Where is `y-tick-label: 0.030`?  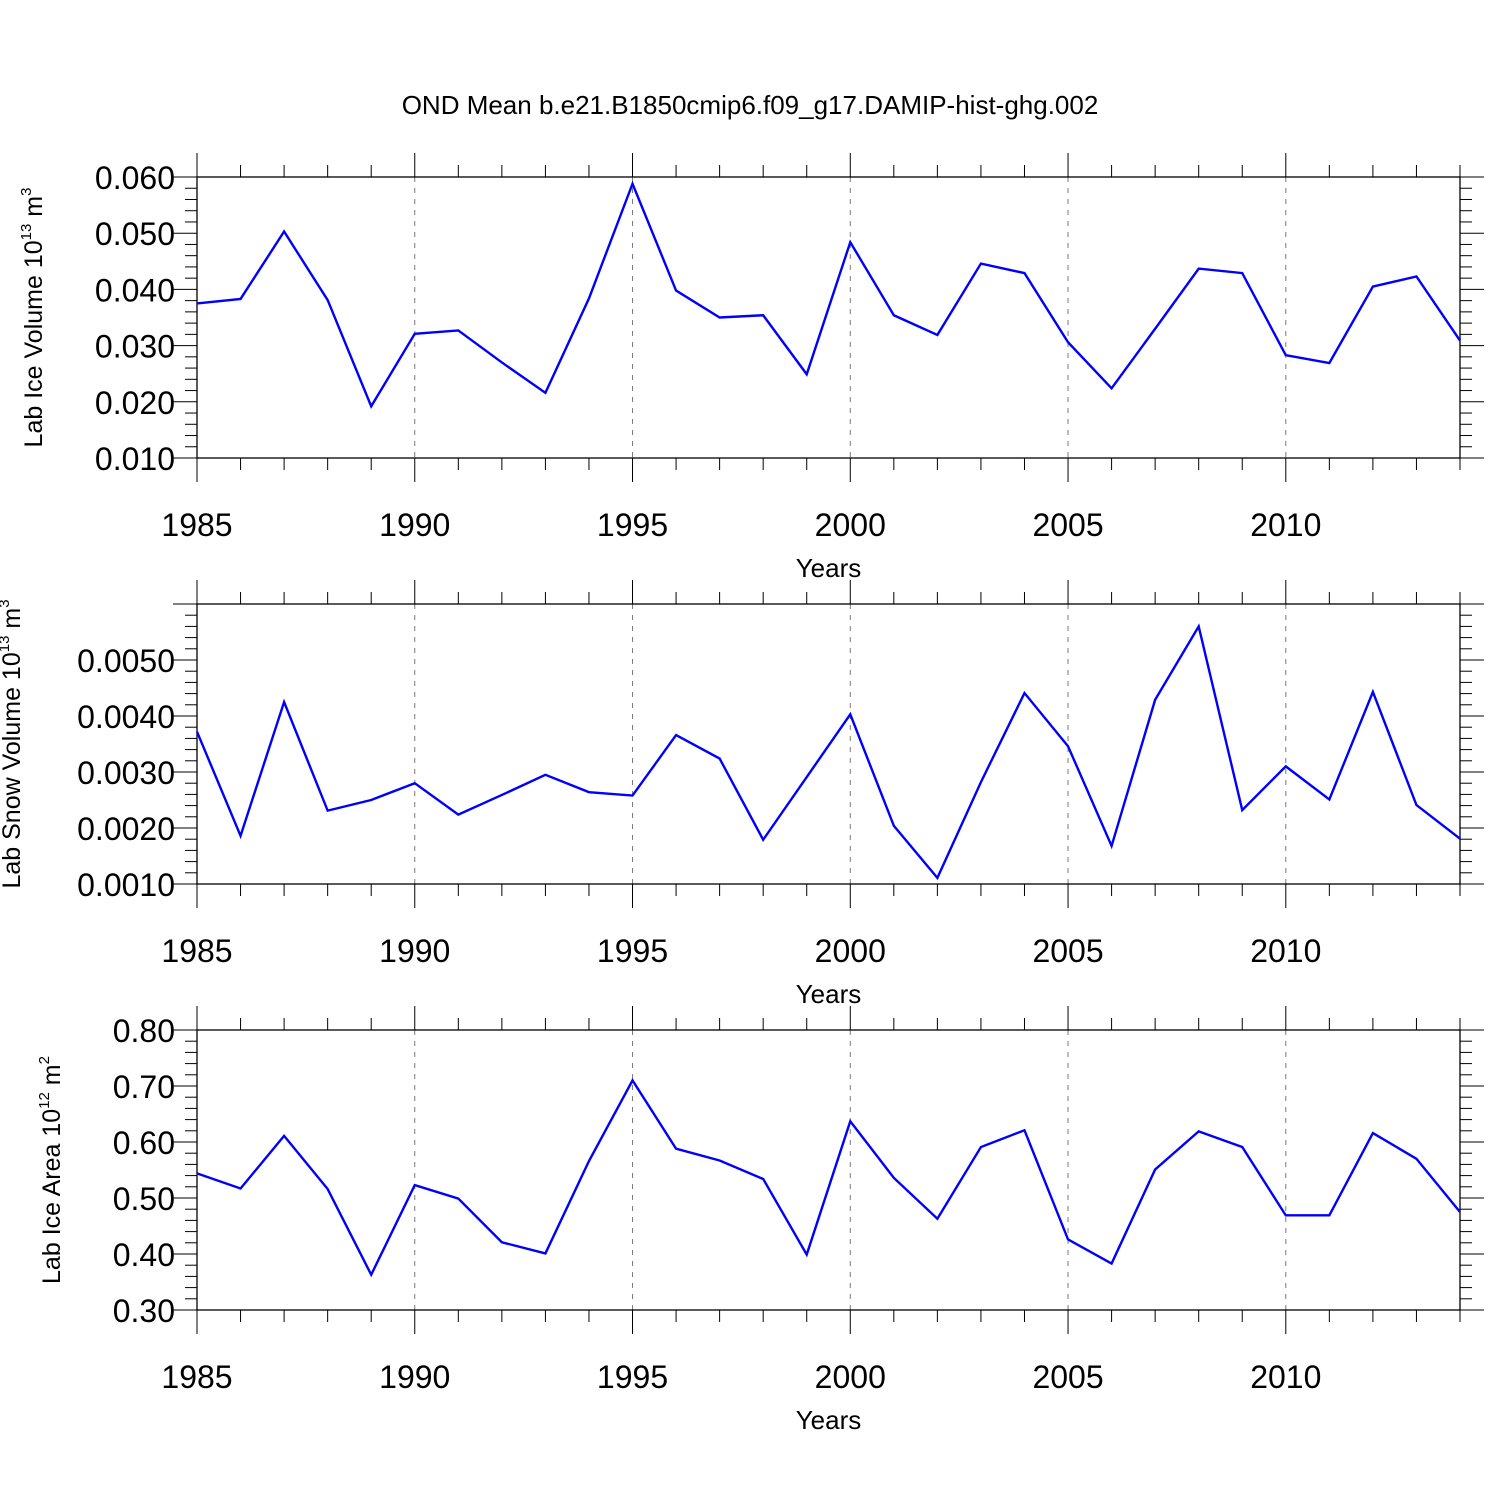 y-tick-label: 0.030 is located at coordinates (135, 347).